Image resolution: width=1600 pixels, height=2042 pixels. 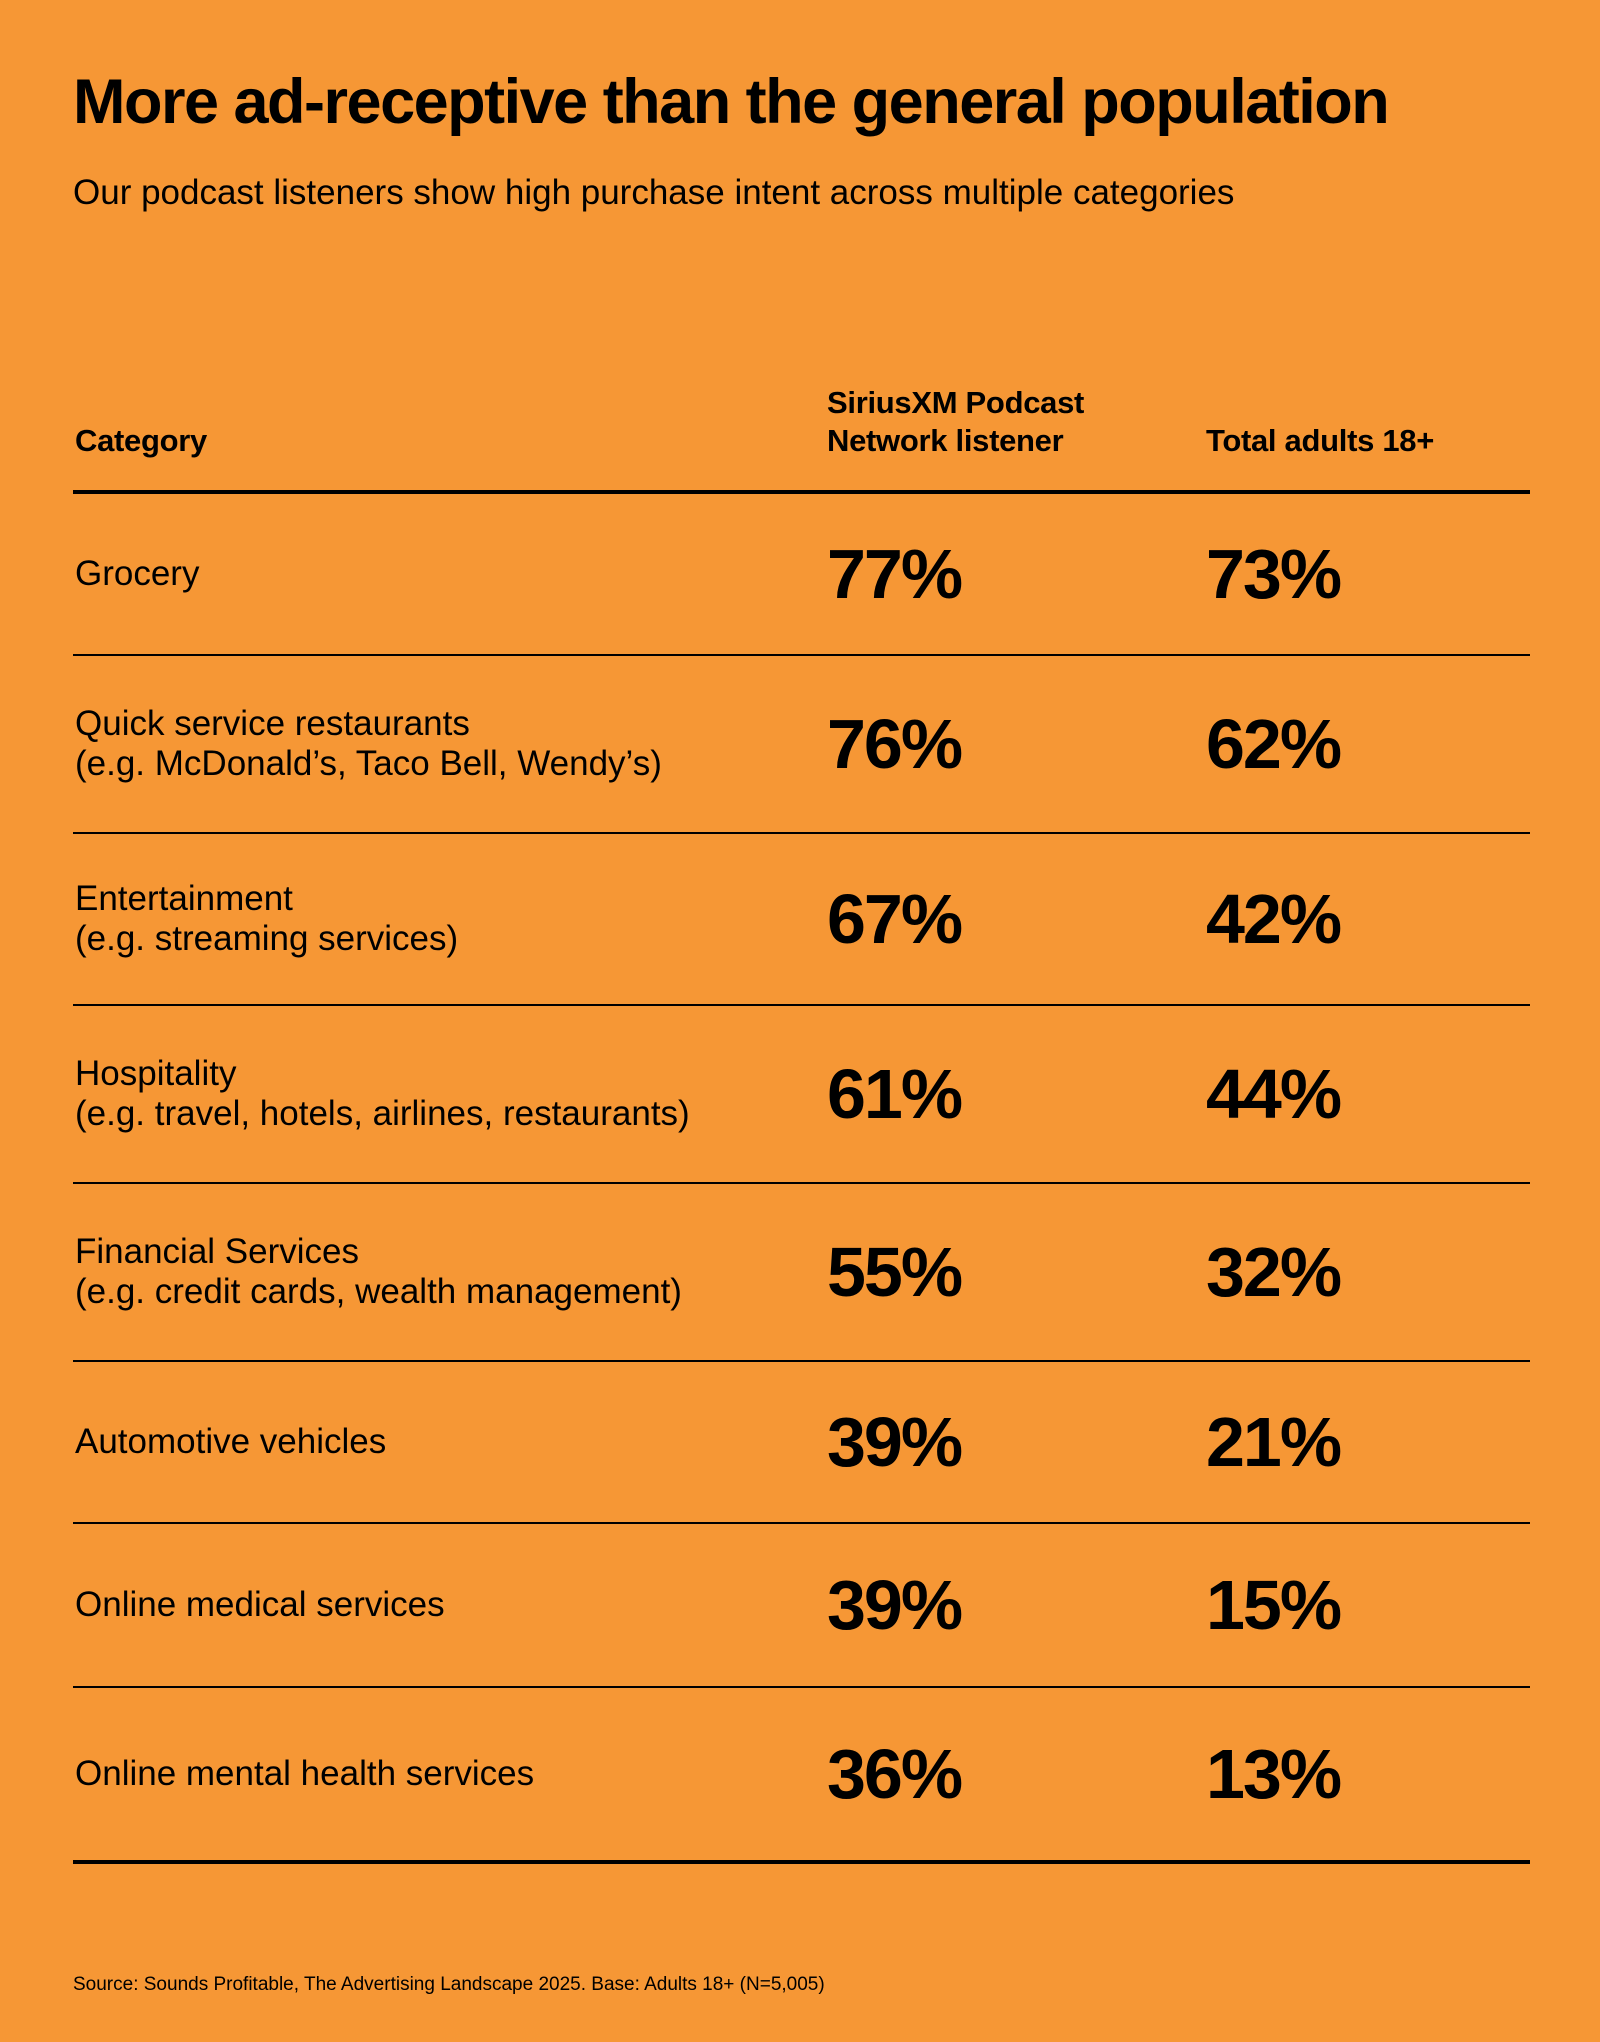 What do you see at coordinates (272, 723) in the screenshot?
I see `category-name: Quick service restaurants` at bounding box center [272, 723].